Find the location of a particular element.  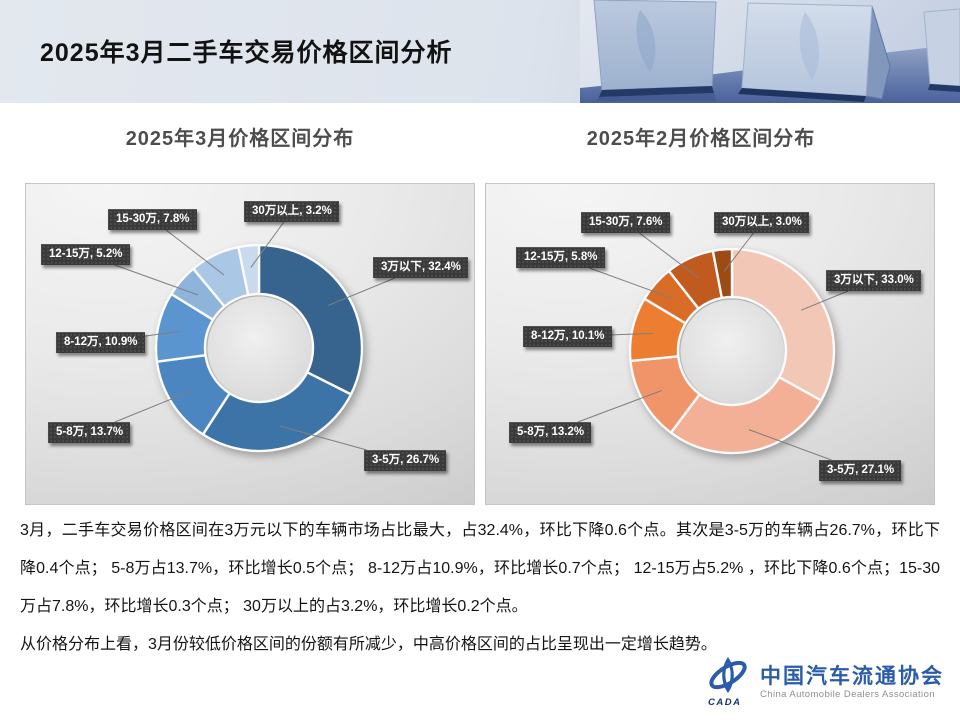

slice-callout-label: 12-15万, 5.8% is located at coordinates (560, 257).